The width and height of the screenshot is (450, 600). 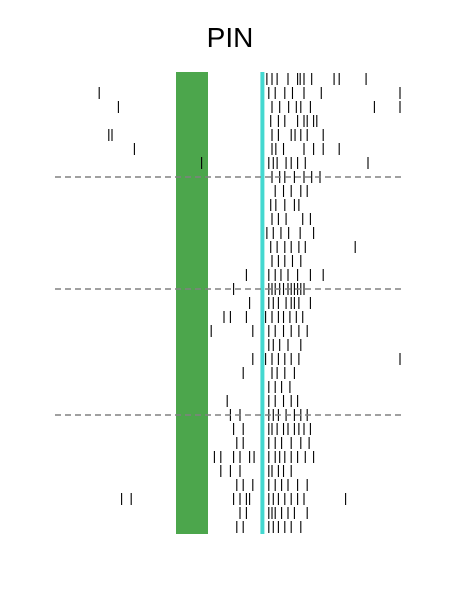 I want to click on chart-title: PIN, so click(x=230, y=37).